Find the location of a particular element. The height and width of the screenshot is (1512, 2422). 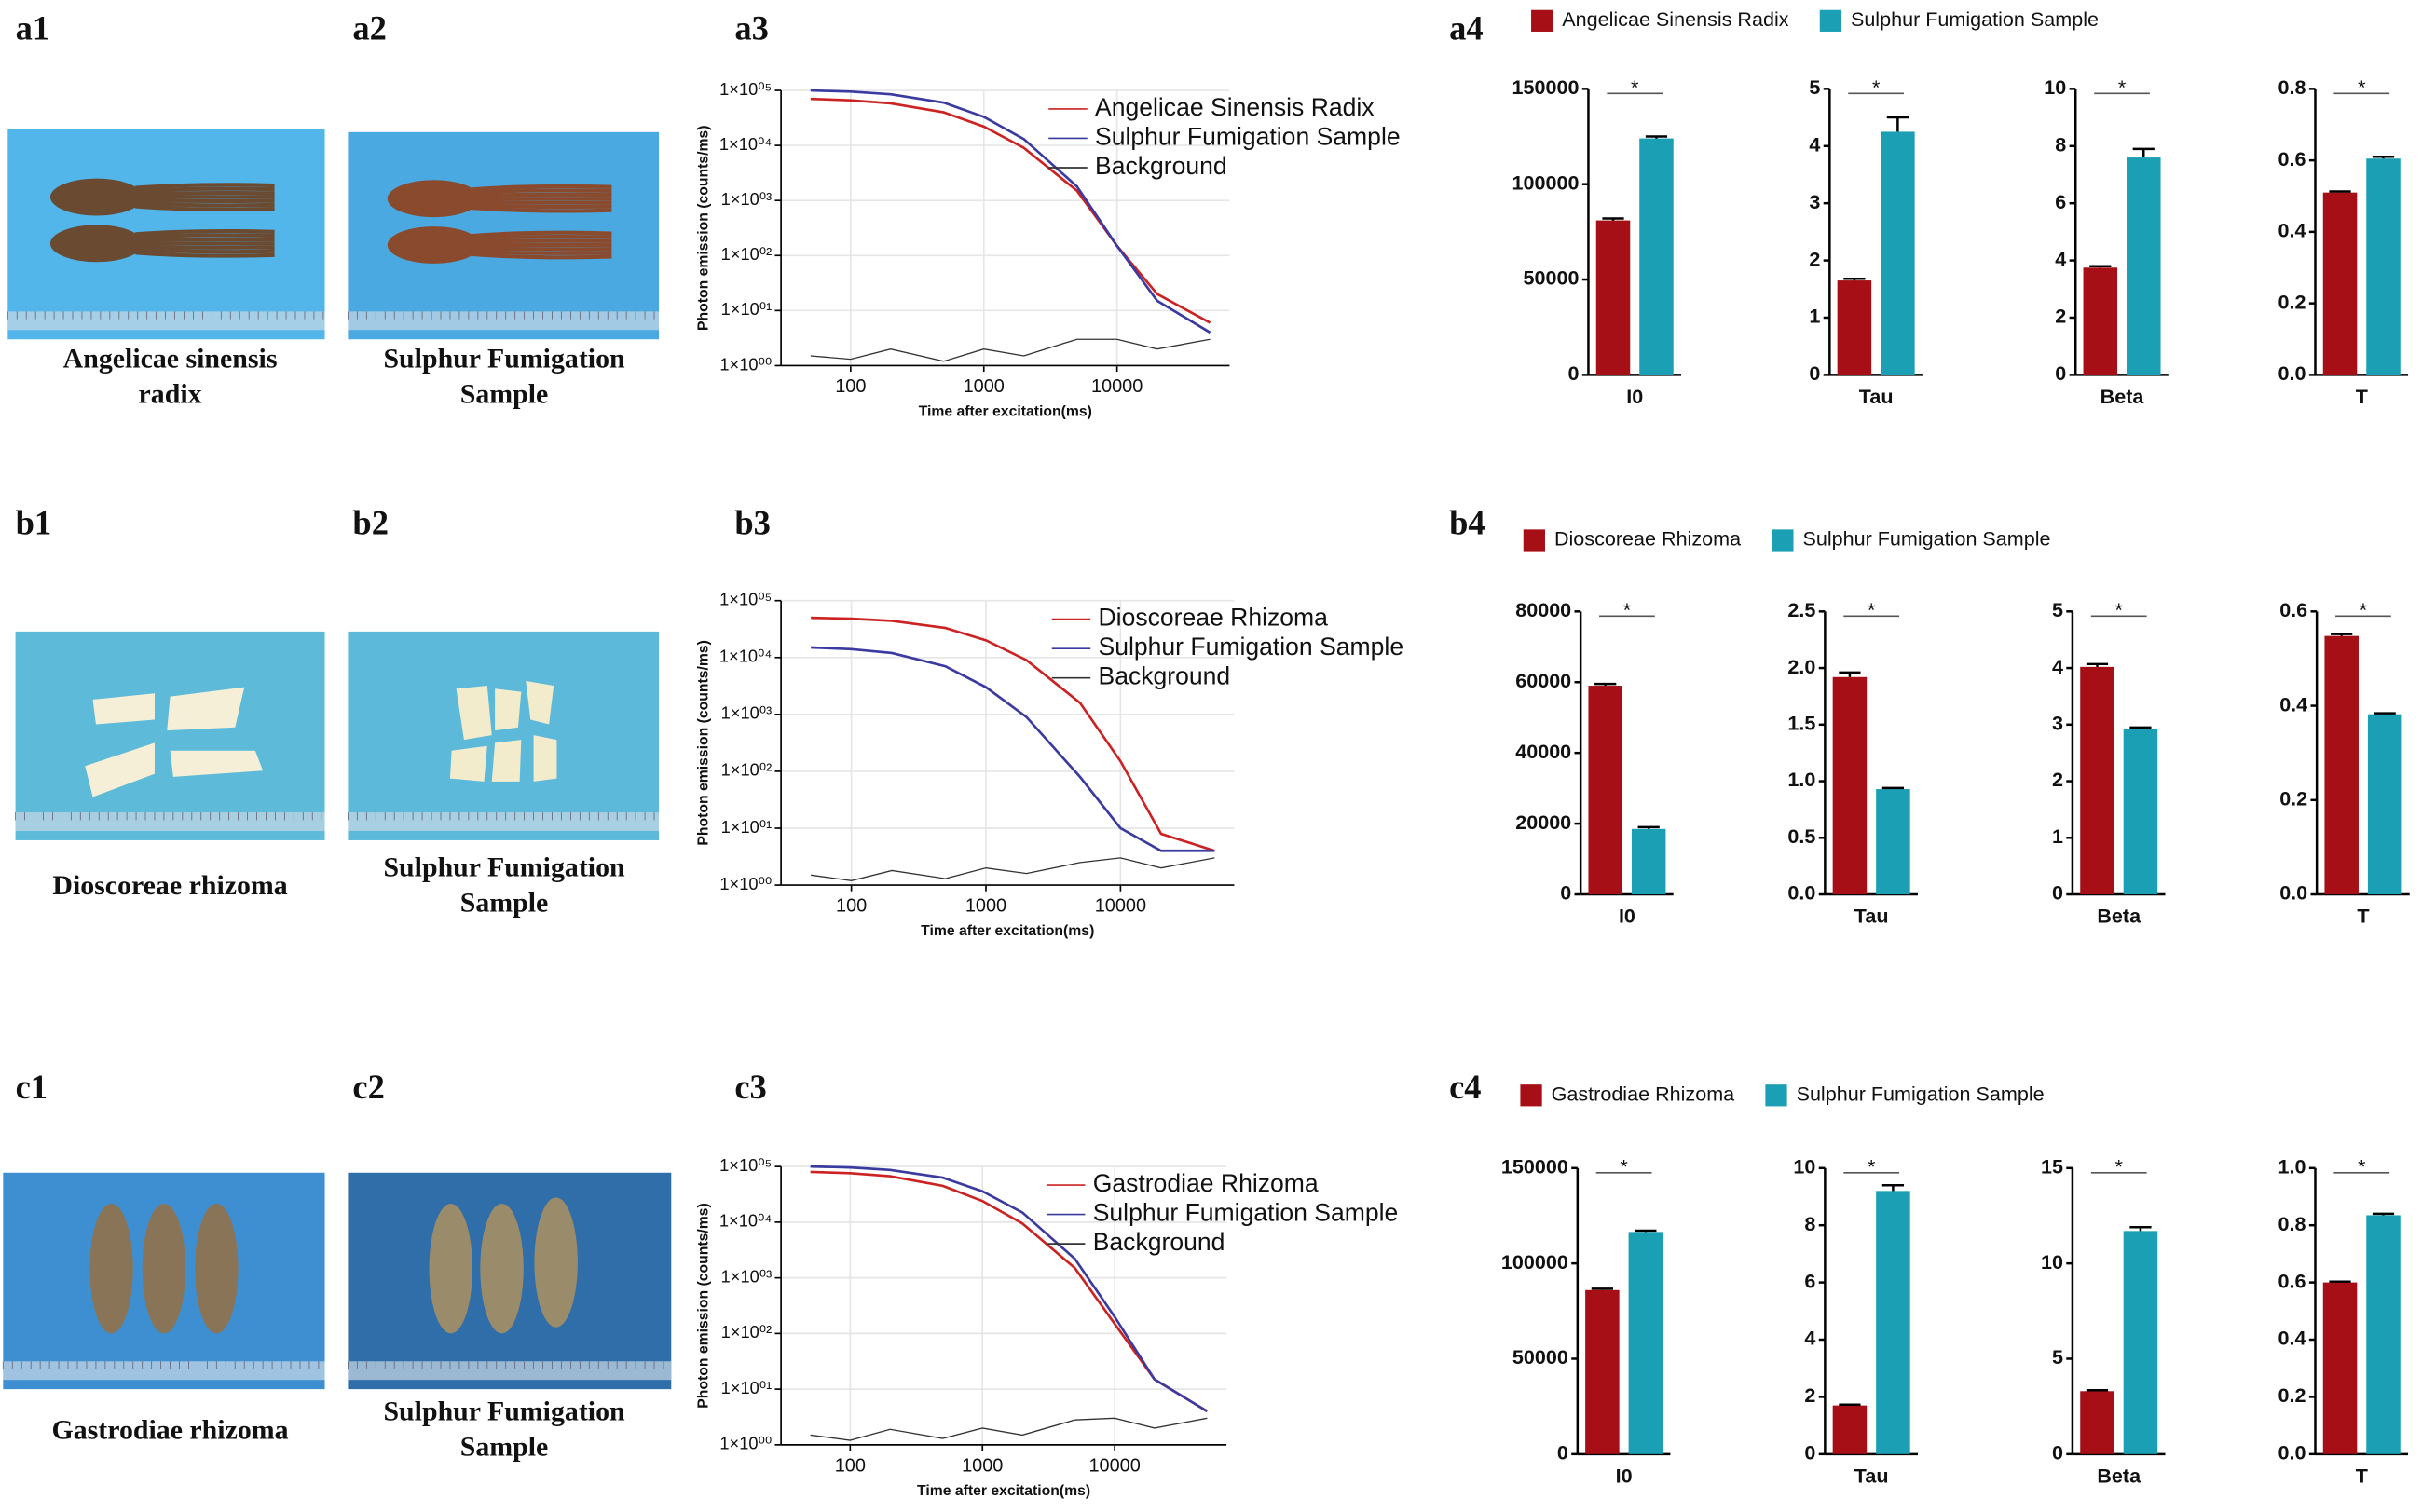

y-axis-label: Photon emission (counts/ms) is located at coordinates (703, 743).